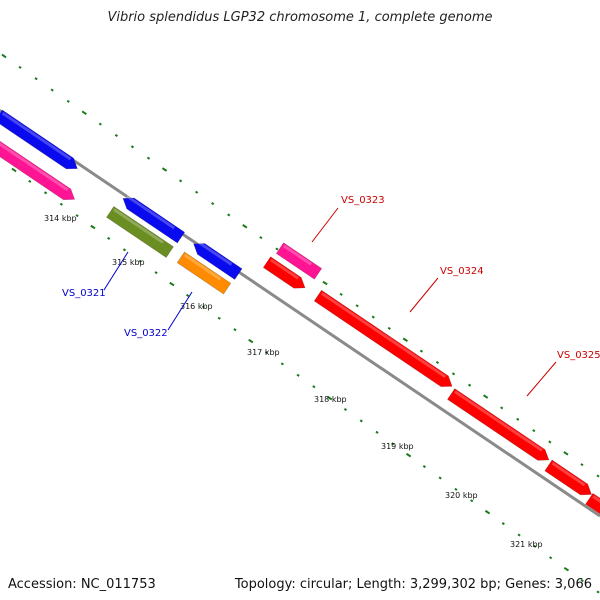 The height and width of the screenshot is (600, 600). Describe the element at coordinates (84, 293) in the screenshot. I see `gene-label: VS_0321` at that location.